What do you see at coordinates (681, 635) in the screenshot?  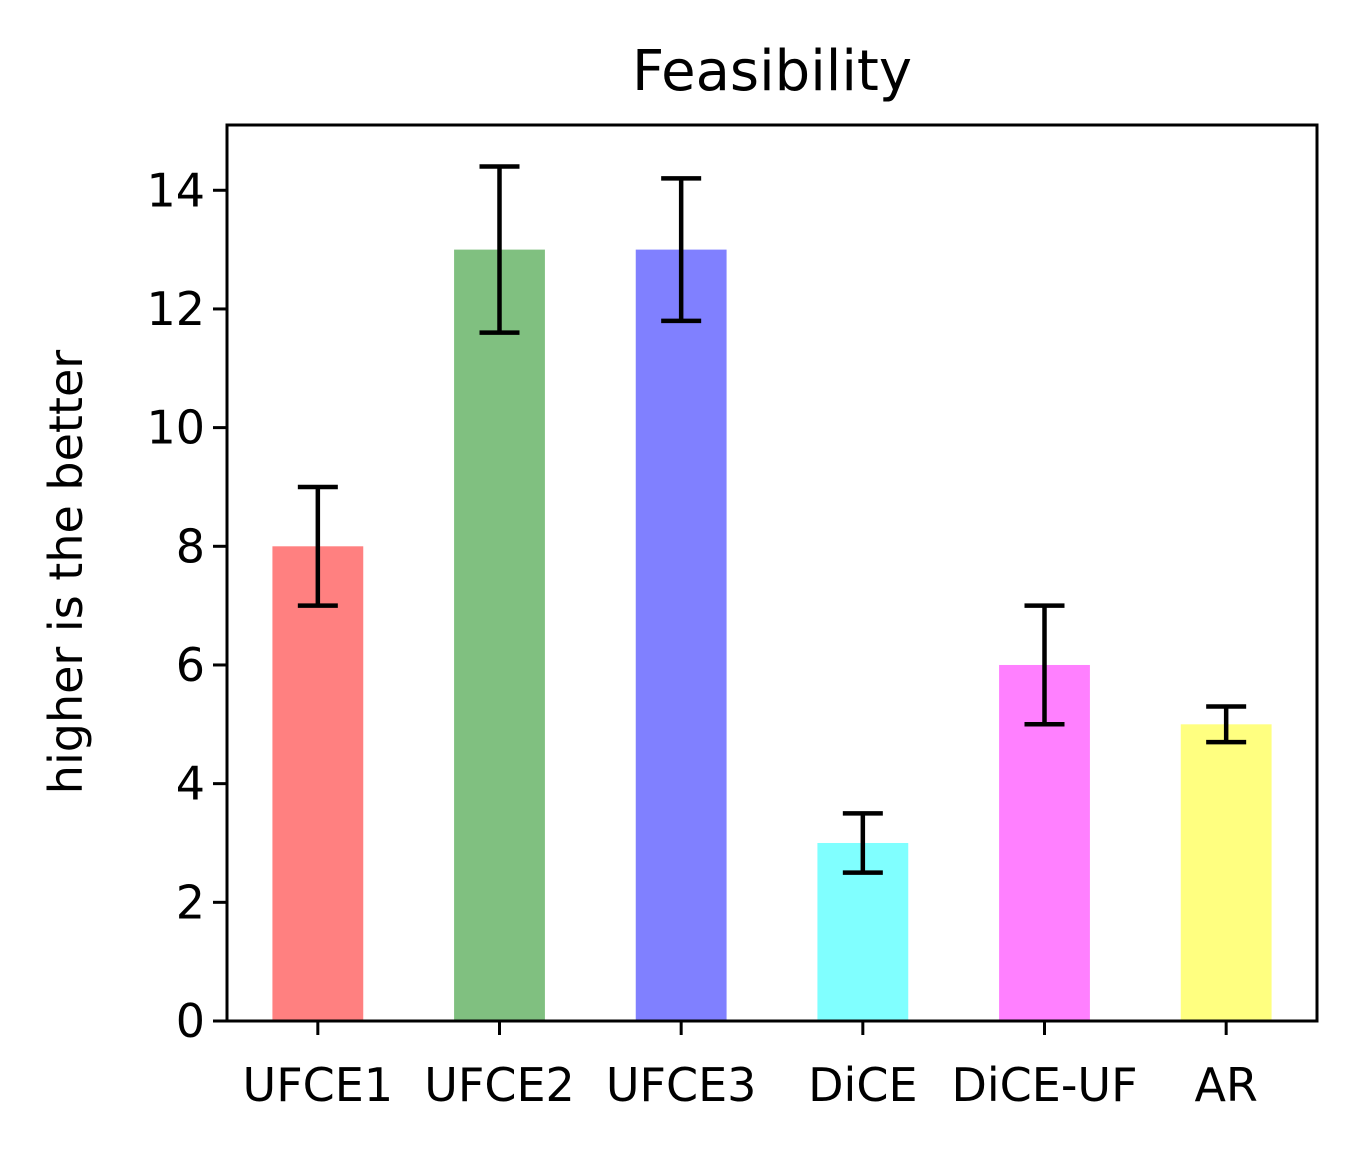 I see `bar-ufce3` at bounding box center [681, 635].